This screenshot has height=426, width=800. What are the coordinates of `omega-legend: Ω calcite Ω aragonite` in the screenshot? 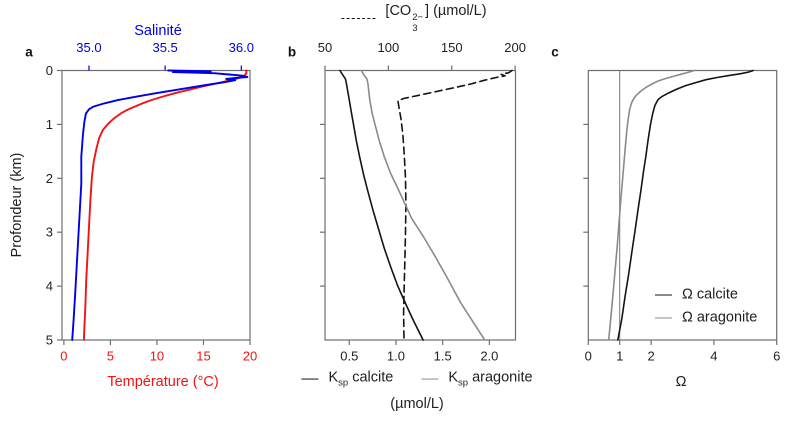 It's located at (706, 306).